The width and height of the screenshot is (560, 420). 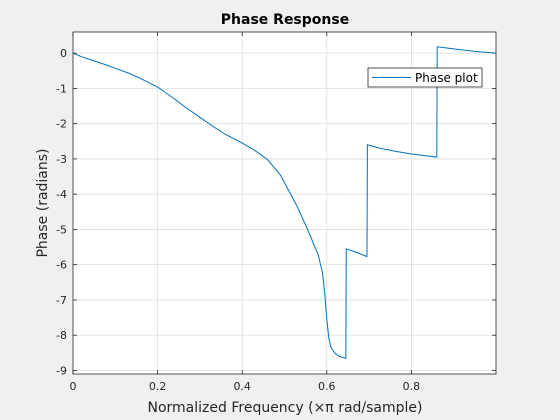 I want to click on y-axis-label: Phase (radians), so click(x=43, y=202).